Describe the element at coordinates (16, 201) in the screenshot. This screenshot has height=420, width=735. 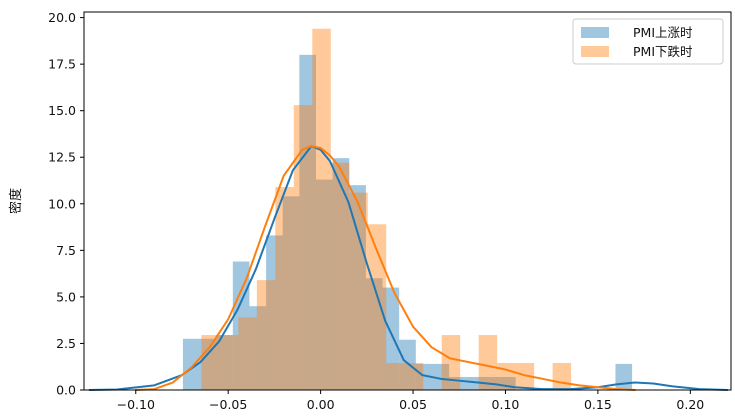
I see `y-axis-label: 密度` at that location.